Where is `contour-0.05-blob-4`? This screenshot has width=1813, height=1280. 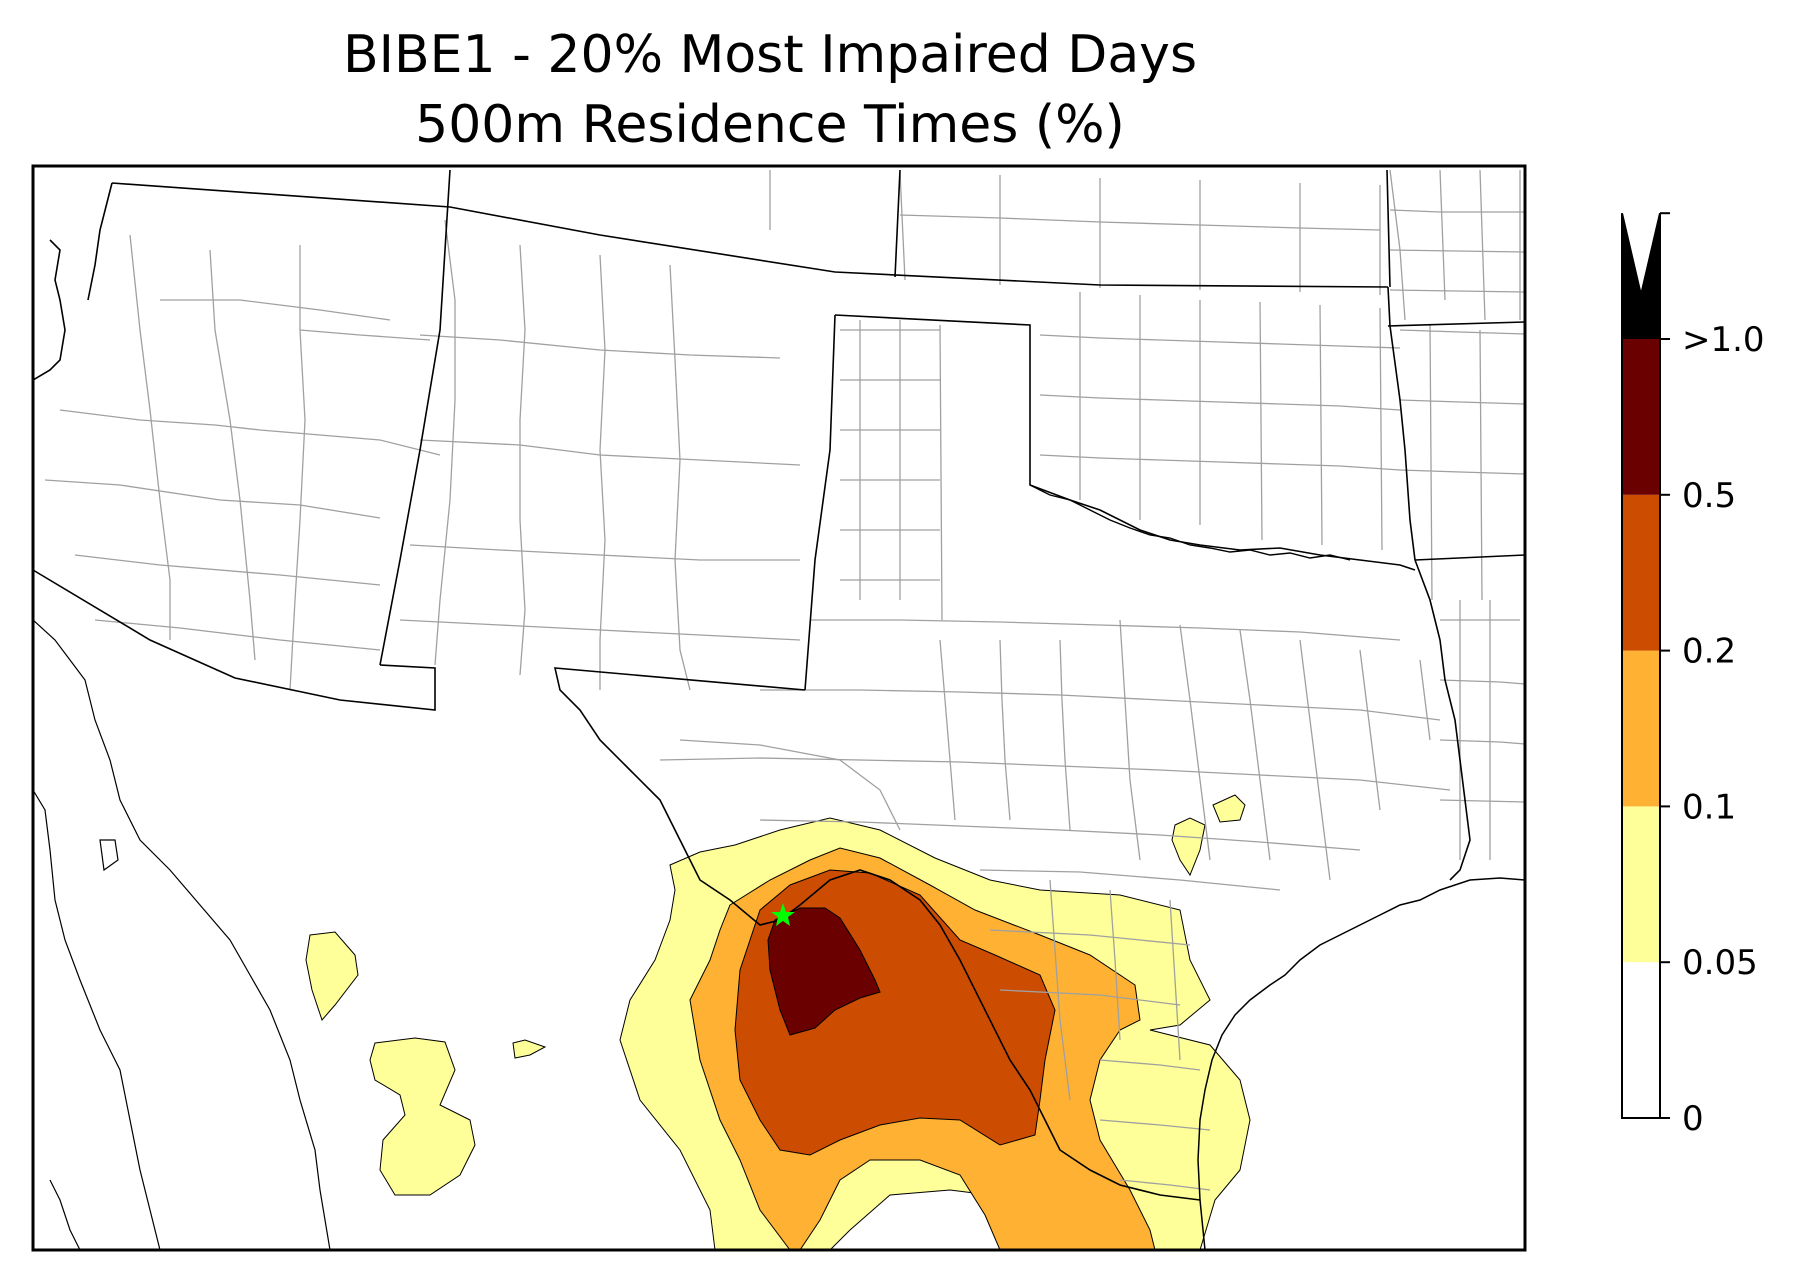
contour-0.05-blob-4 is located at coordinates (1188, 847).